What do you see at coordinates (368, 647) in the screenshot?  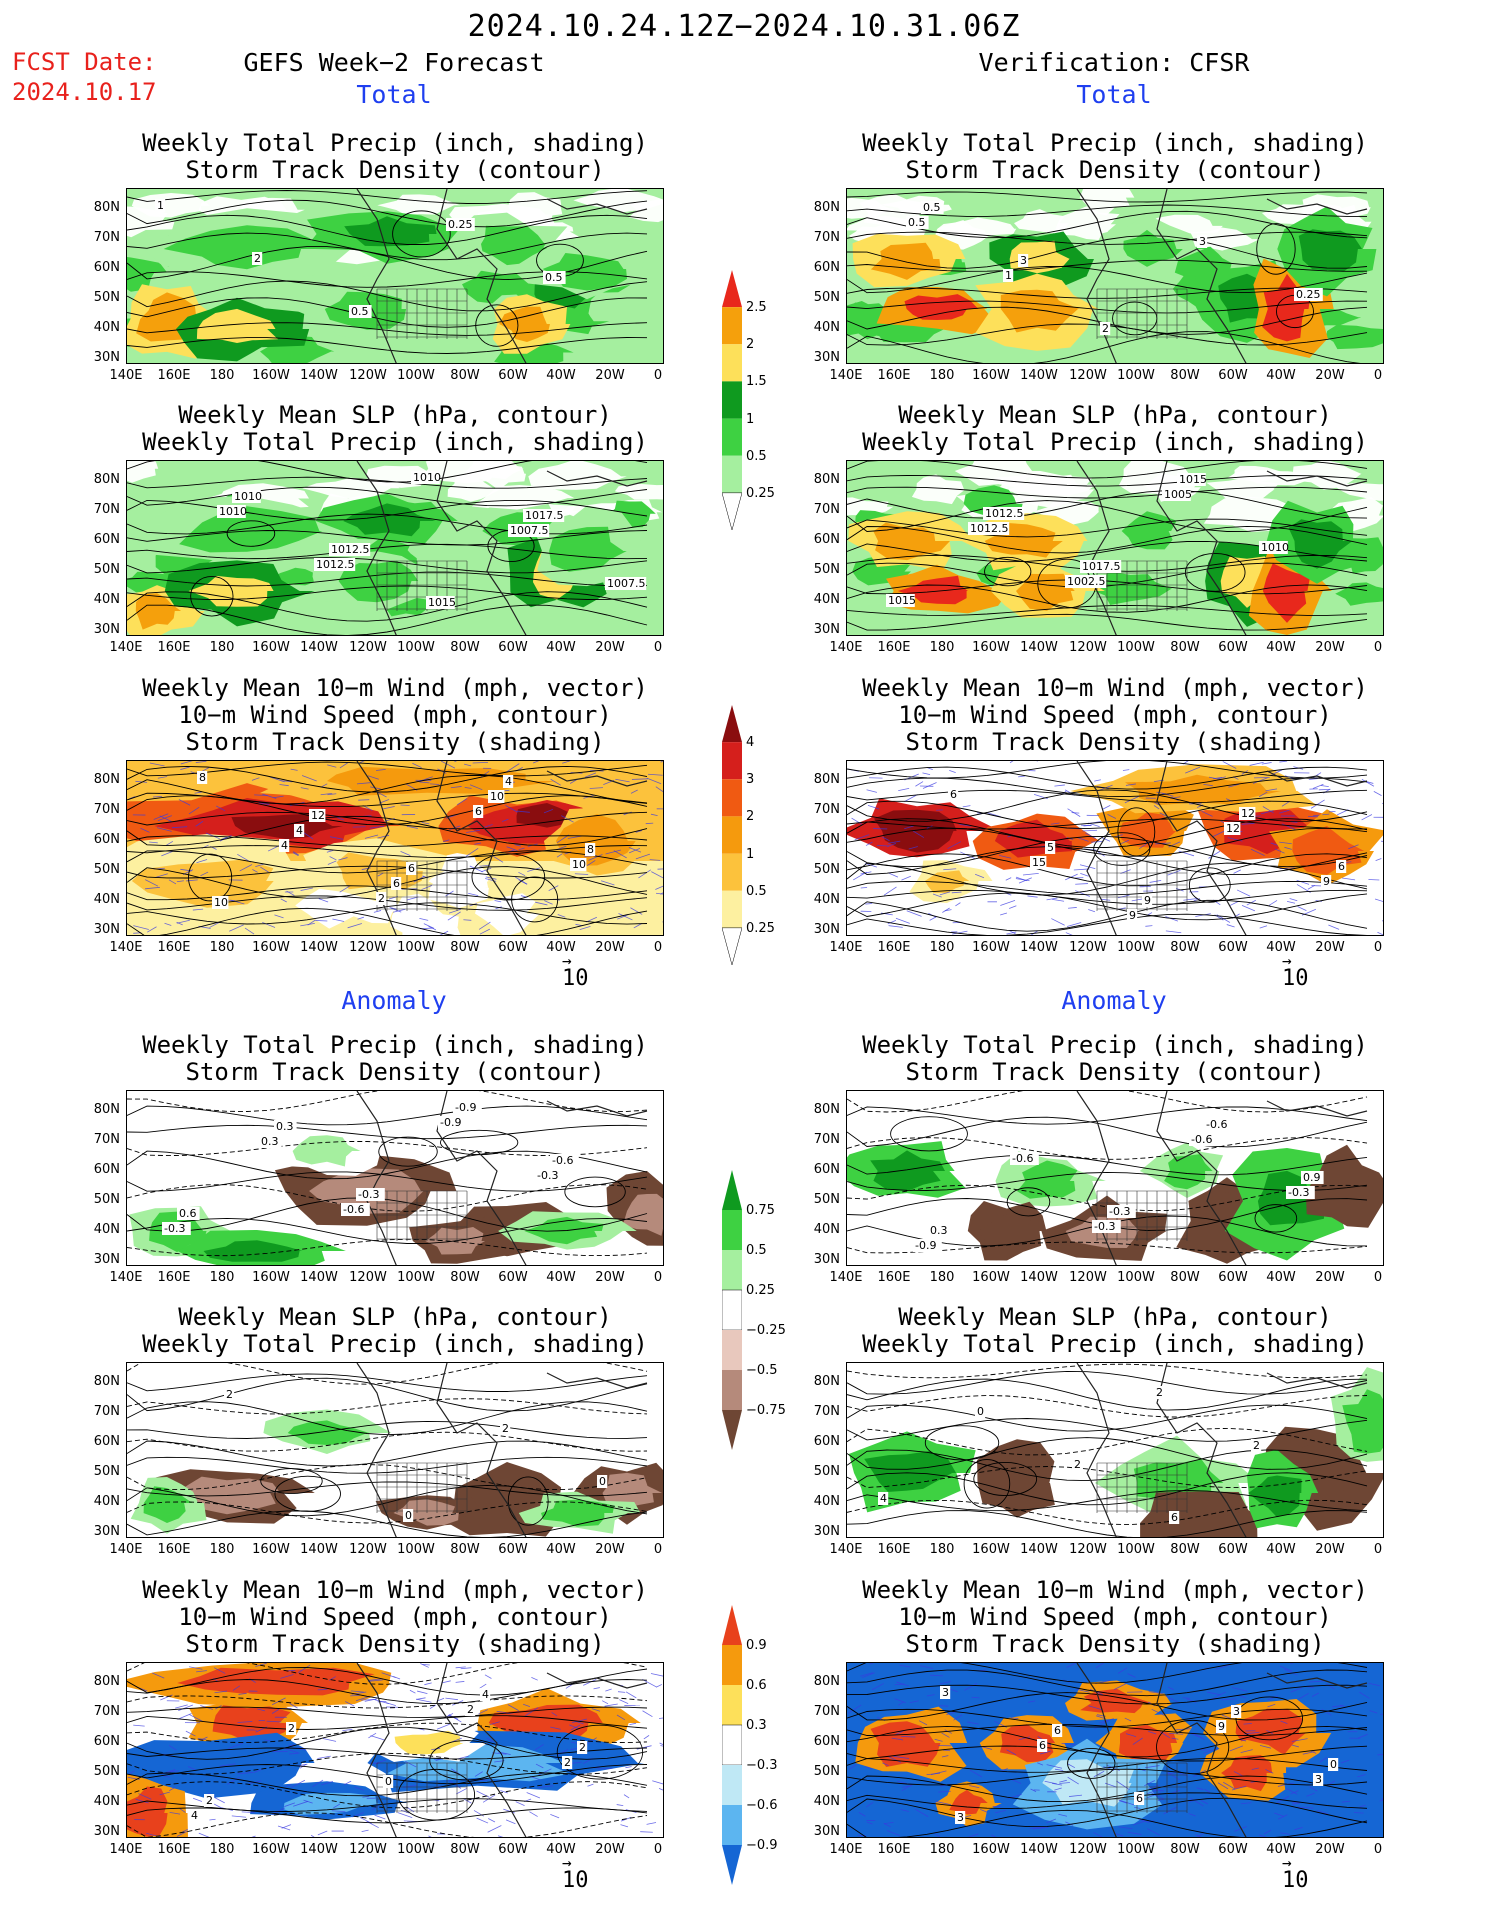 I see `longitude-label: 120W` at bounding box center [368, 647].